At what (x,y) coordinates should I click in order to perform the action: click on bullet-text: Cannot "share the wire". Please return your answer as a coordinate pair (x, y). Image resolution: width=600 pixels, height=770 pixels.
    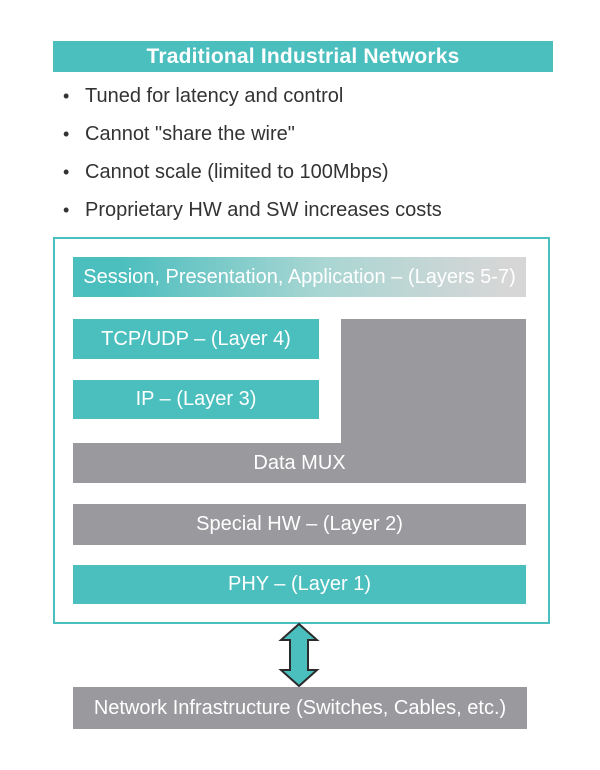
    Looking at the image, I should click on (190, 134).